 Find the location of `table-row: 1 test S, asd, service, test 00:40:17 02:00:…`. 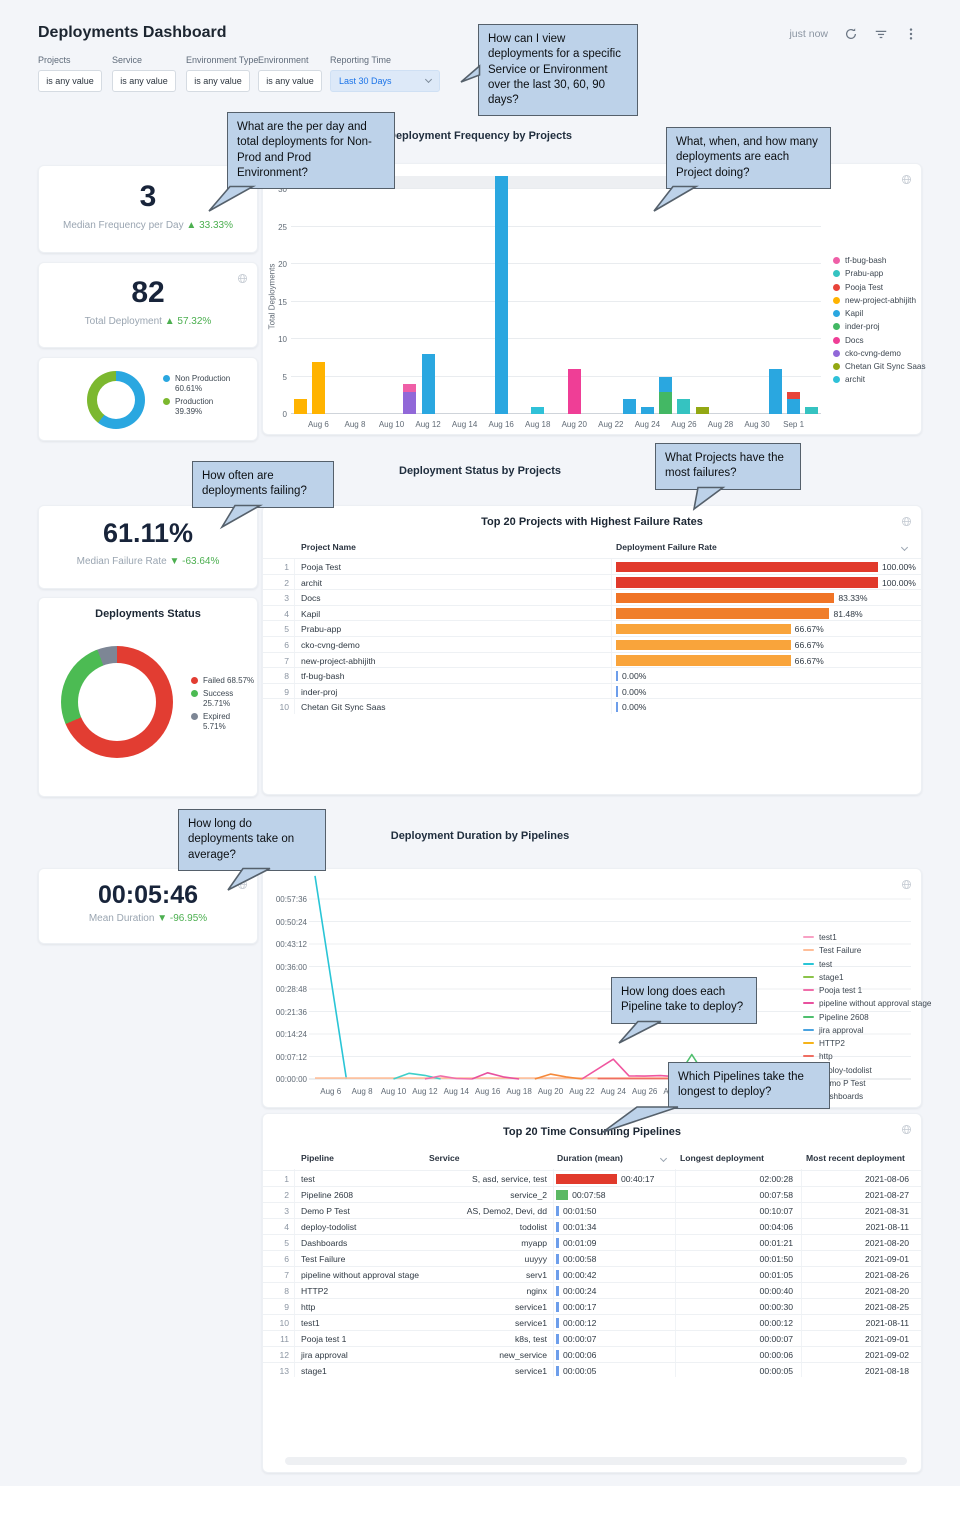

table-row: 1 test S, asd, service, test 00:40:17 02:00:… is located at coordinates (592, 1178).